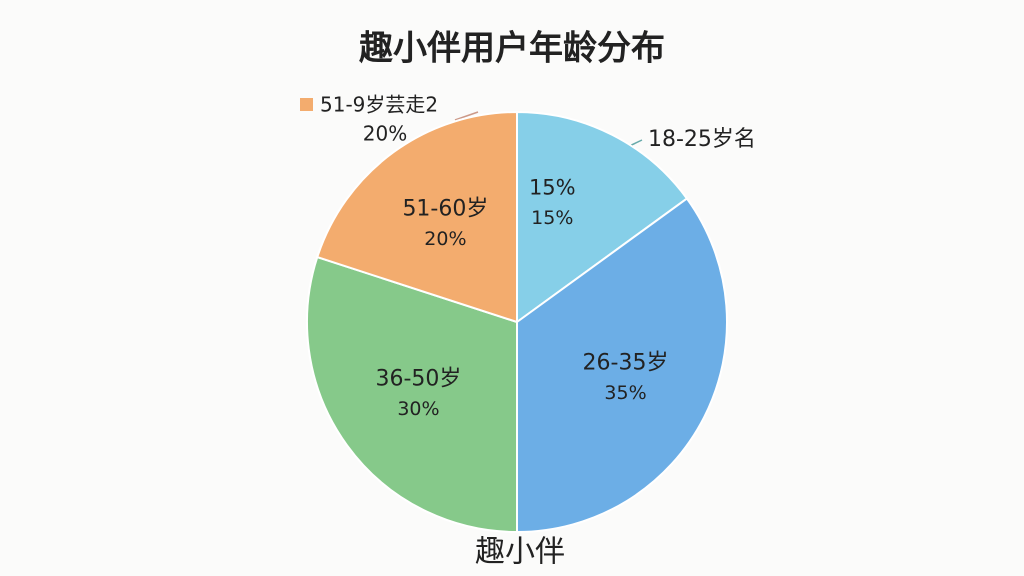 This screenshot has height=576, width=1024. What do you see at coordinates (702, 139) in the screenshot?
I see `annotation: 18-25岁名` at bounding box center [702, 139].